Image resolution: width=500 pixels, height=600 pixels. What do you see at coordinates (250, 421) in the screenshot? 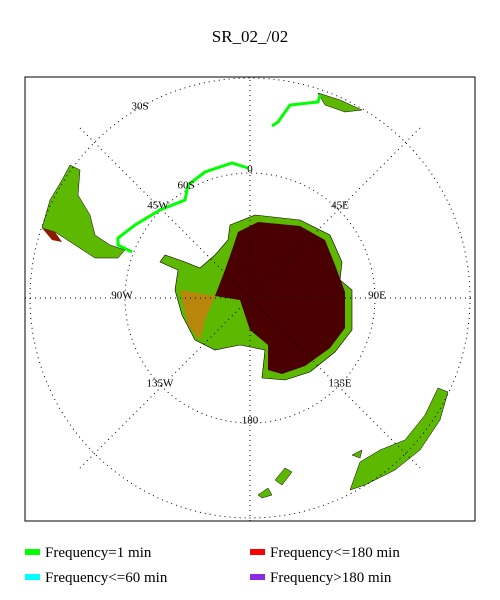
I see `grid-label: 180` at bounding box center [250, 421].